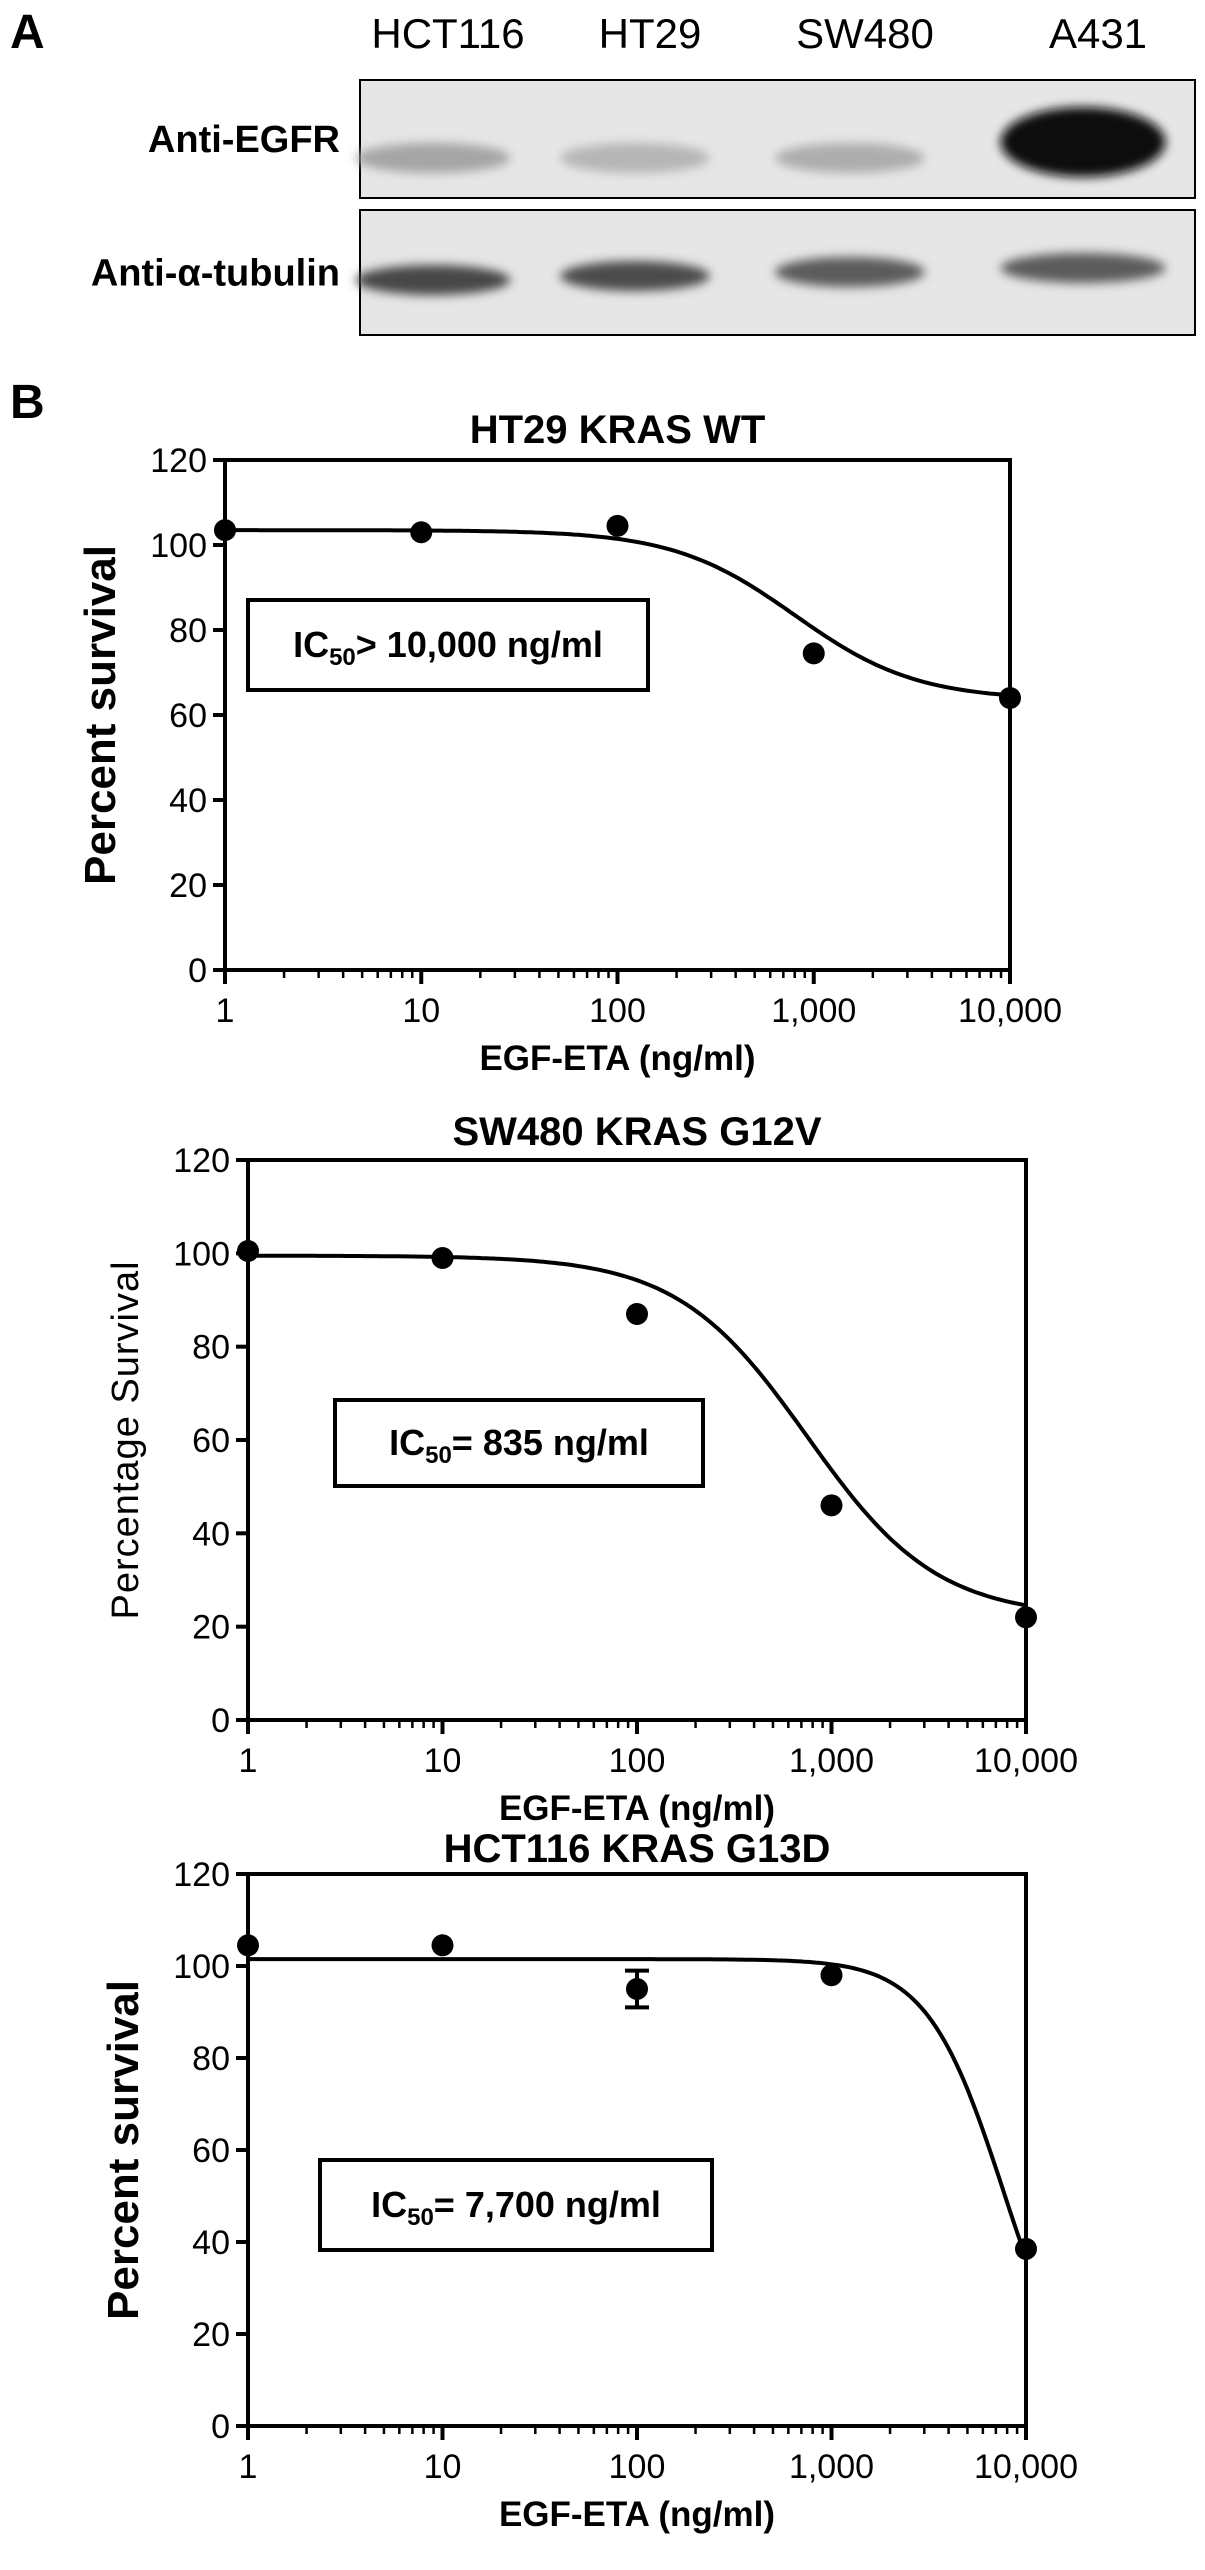 This screenshot has width=1205, height=2570. What do you see at coordinates (637, 1849) in the screenshot?
I see `chart-title: HCT116 KRAS G13D` at bounding box center [637, 1849].